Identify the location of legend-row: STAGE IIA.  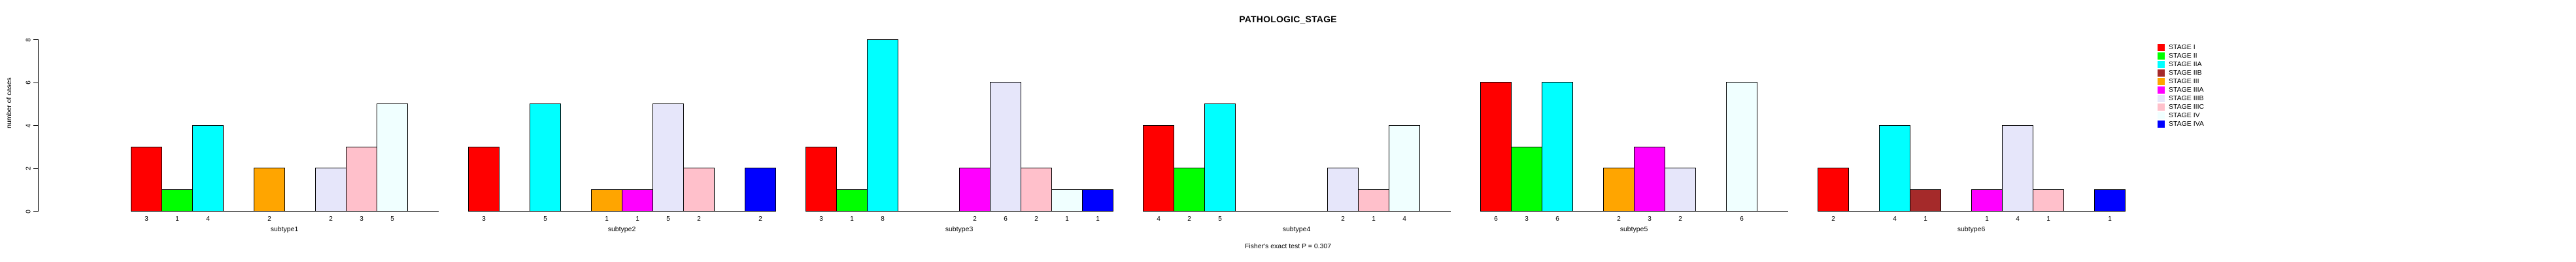
(2197, 65).